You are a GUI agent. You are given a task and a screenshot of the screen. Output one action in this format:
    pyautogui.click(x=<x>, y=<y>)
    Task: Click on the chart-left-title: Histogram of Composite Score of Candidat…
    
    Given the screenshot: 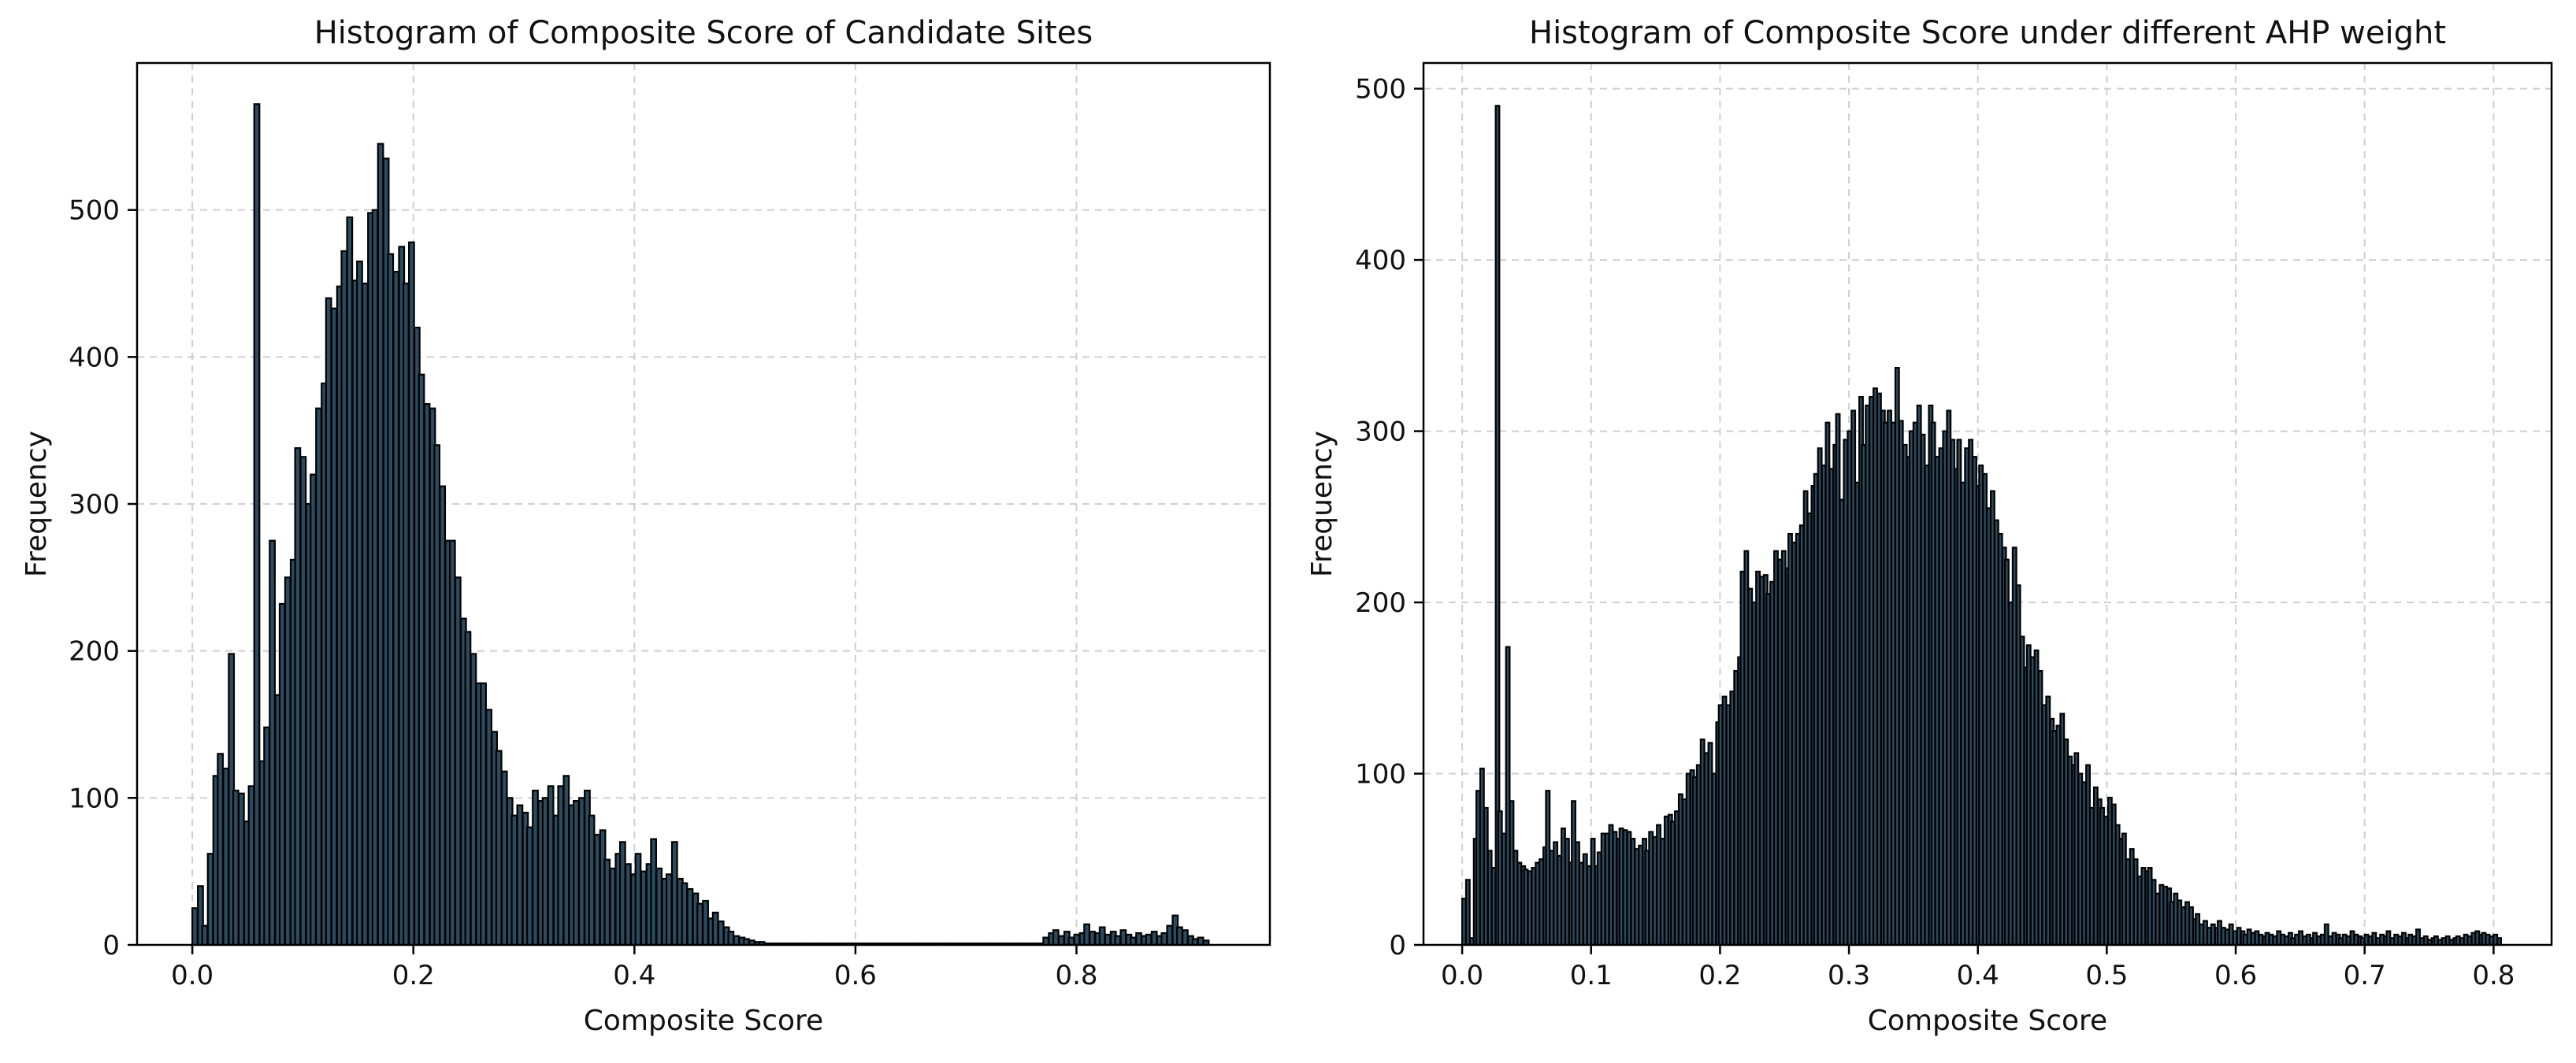 What is the action you would take?
    pyautogui.click(x=703, y=33)
    